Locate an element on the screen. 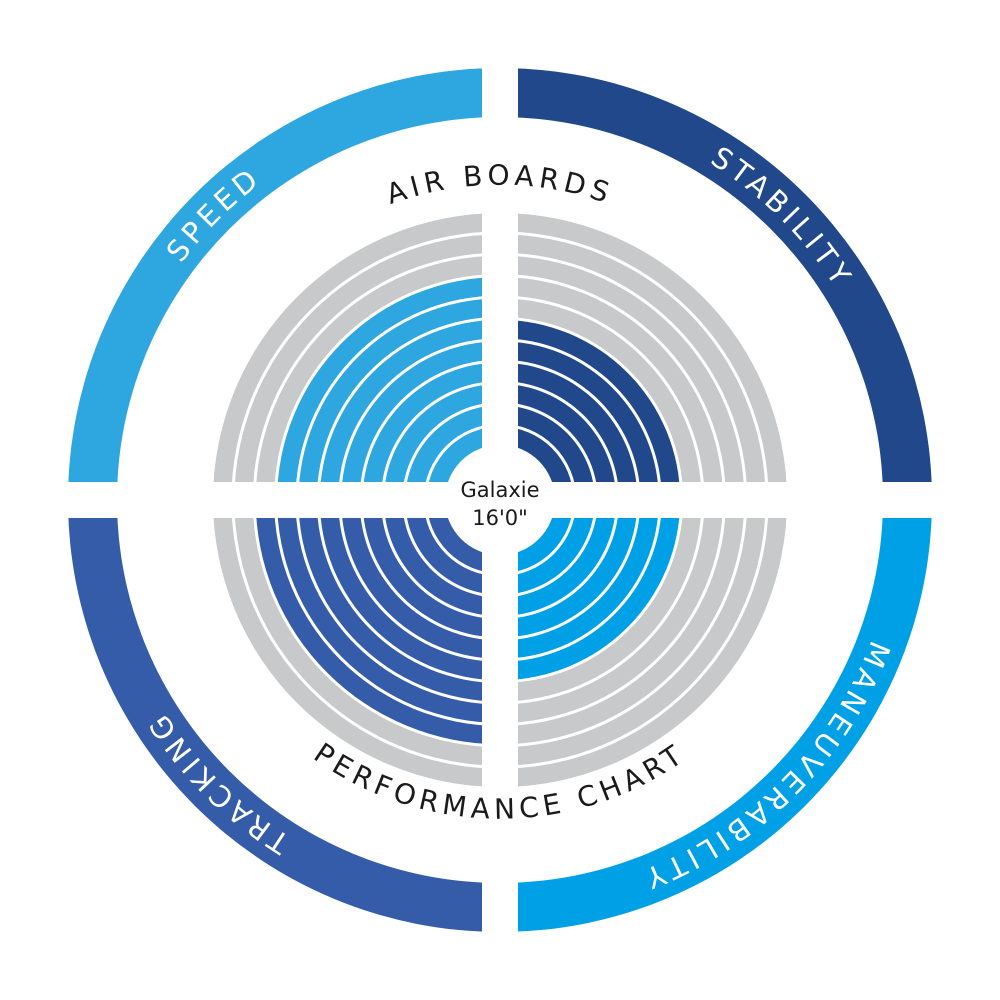  category-label-stability: STABILITY is located at coordinates (782, 217).